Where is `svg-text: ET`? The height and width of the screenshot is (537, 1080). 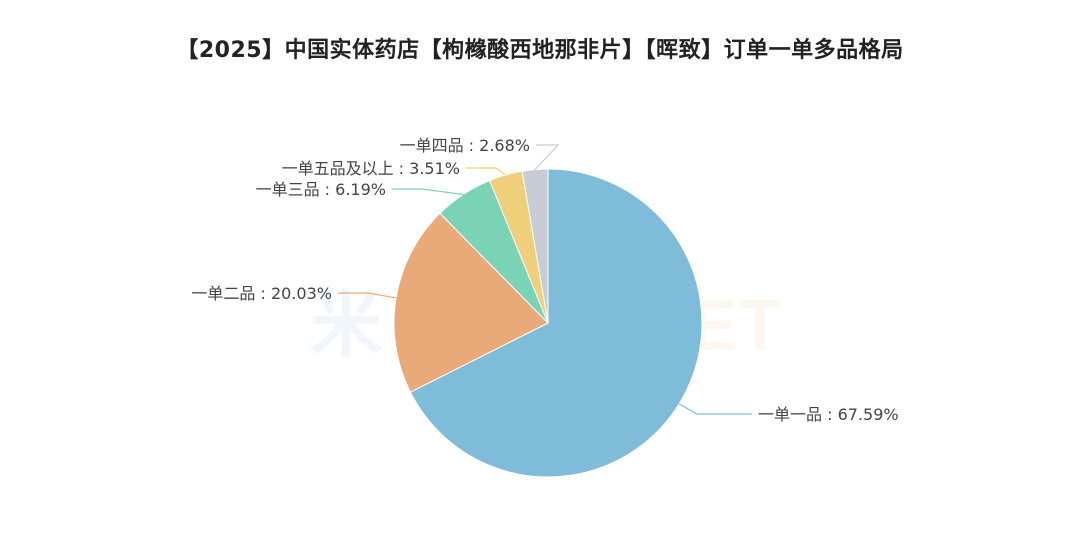
svg-text: ET is located at coordinates (736, 326).